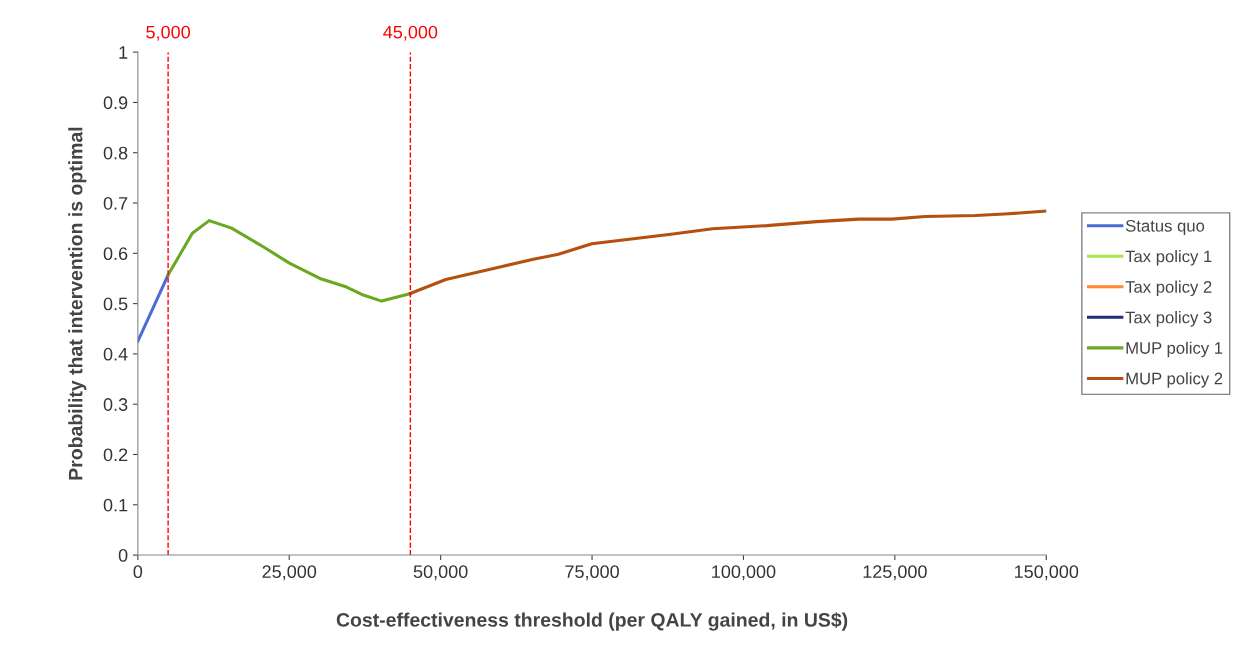 This screenshot has width=1253, height=660. I want to click on y-tick-label: 0.2, so click(115, 455).